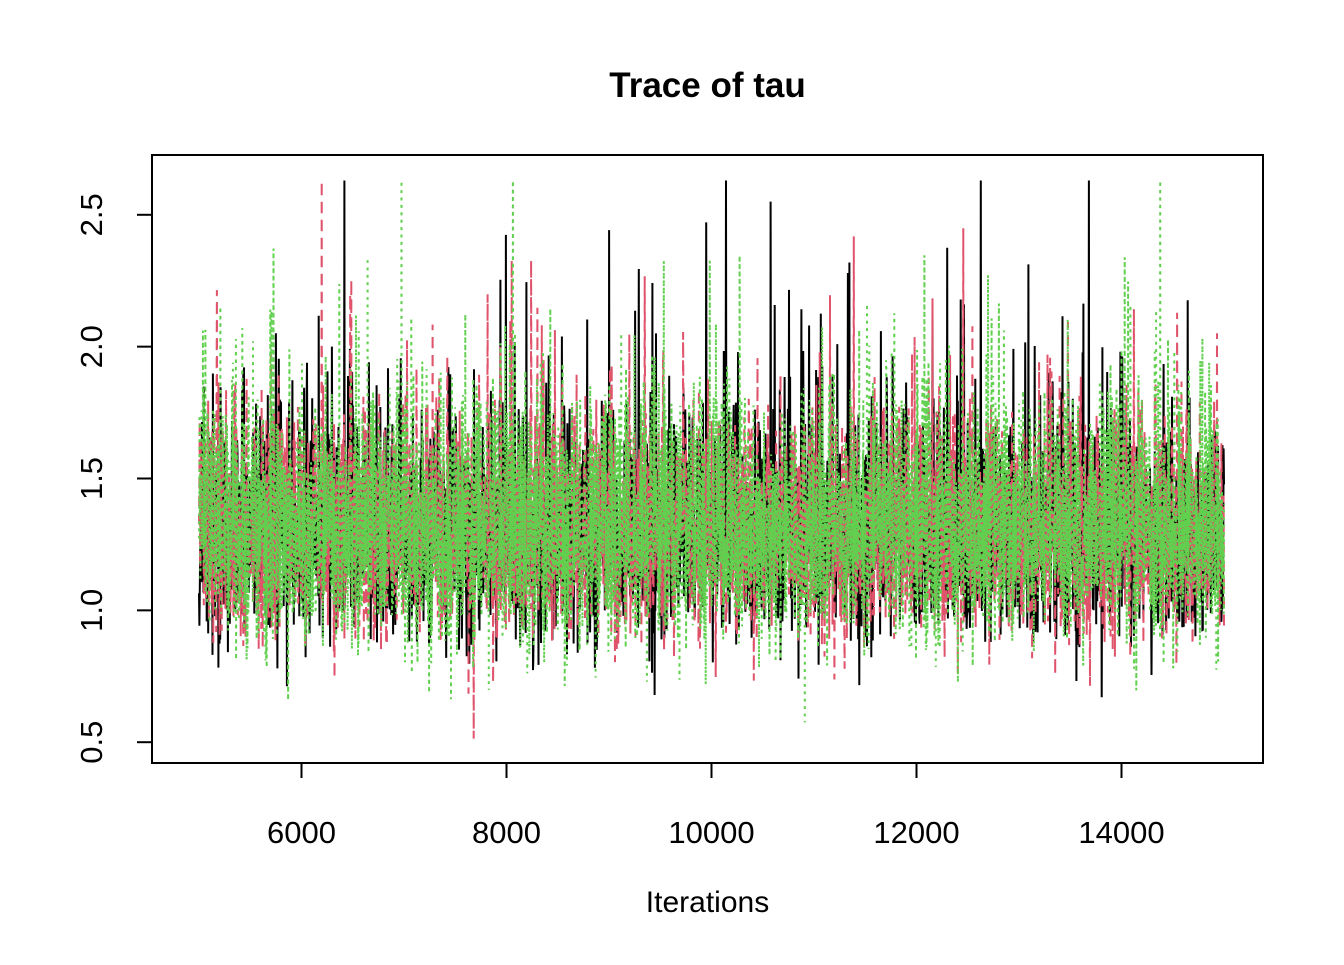 The height and width of the screenshot is (965, 1344). What do you see at coordinates (91, 346) in the screenshot?
I see `y-tick-label: 2.0` at bounding box center [91, 346].